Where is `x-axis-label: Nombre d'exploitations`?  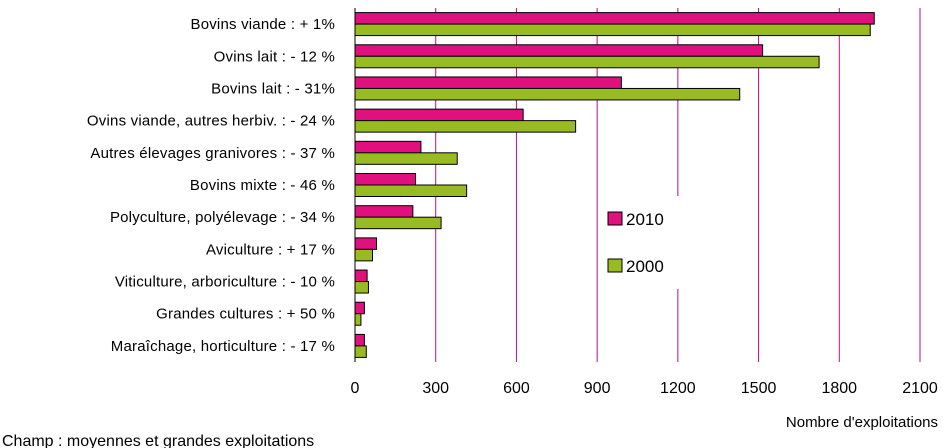
x-axis-label: Nombre d'exploitations is located at coordinates (862, 422).